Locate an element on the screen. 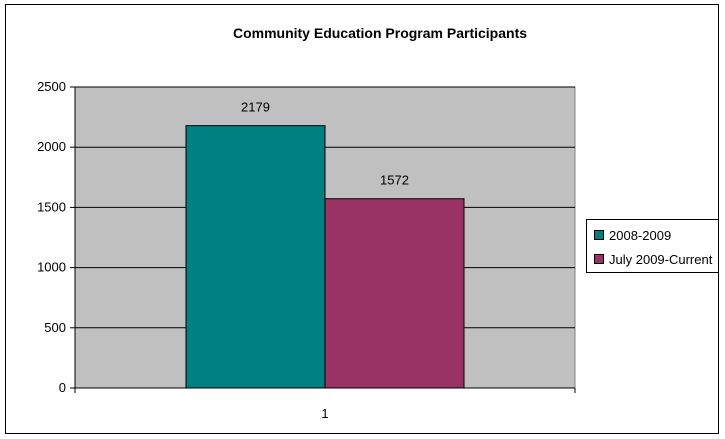  data-label-2: 1572 is located at coordinates (394, 180).